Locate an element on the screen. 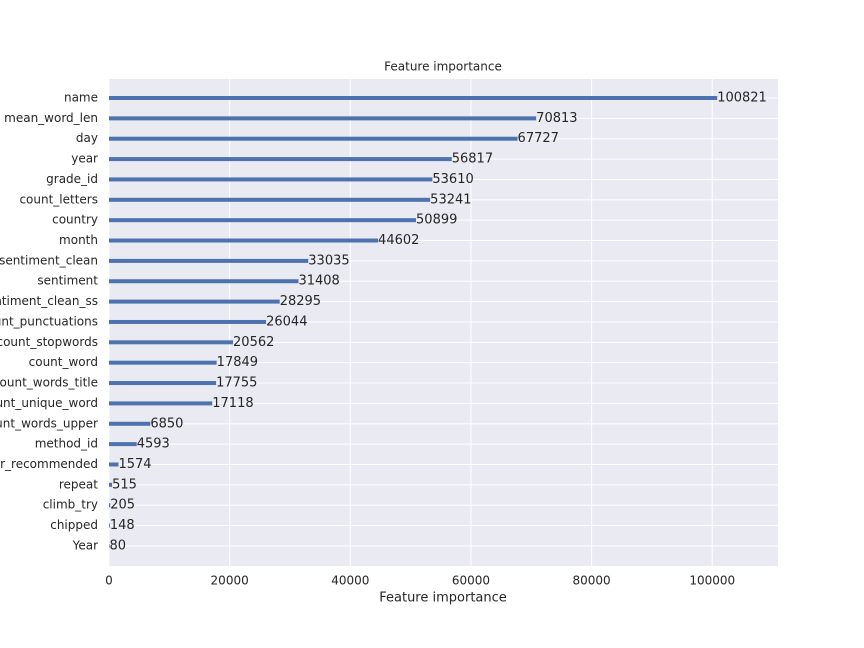 The width and height of the screenshot is (864, 648). y-tick-label: unt_unique_word is located at coordinates (49, 403).